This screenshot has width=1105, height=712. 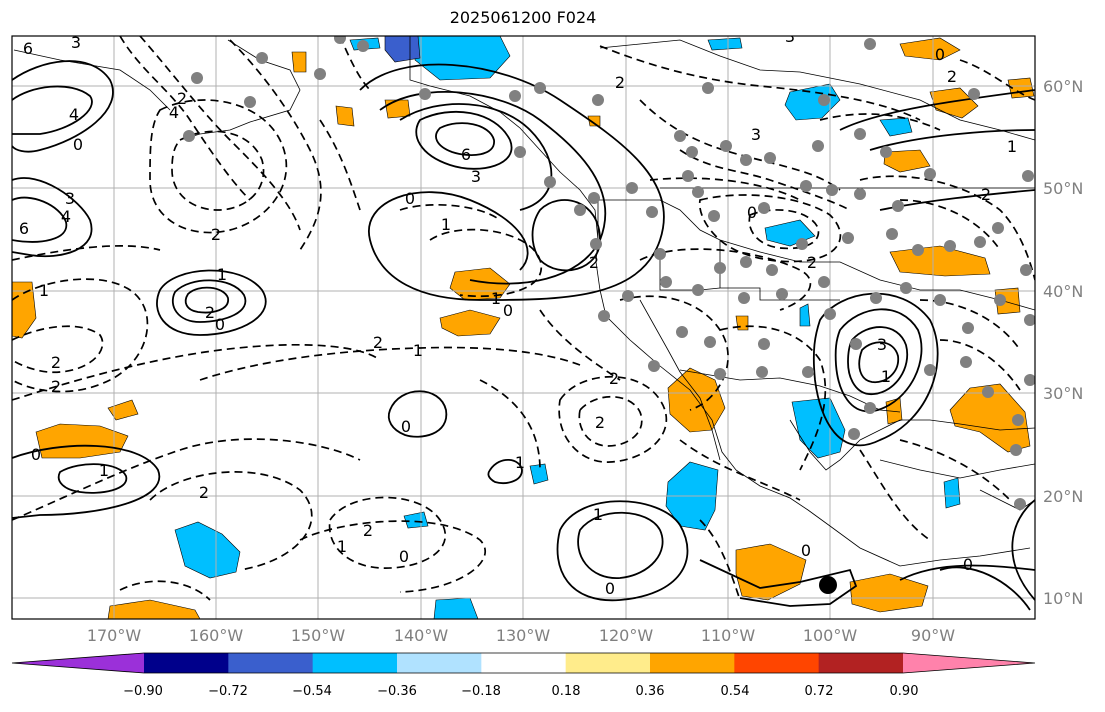 I want to click on colorbar-tick-label: −0.90, so click(x=143, y=691).